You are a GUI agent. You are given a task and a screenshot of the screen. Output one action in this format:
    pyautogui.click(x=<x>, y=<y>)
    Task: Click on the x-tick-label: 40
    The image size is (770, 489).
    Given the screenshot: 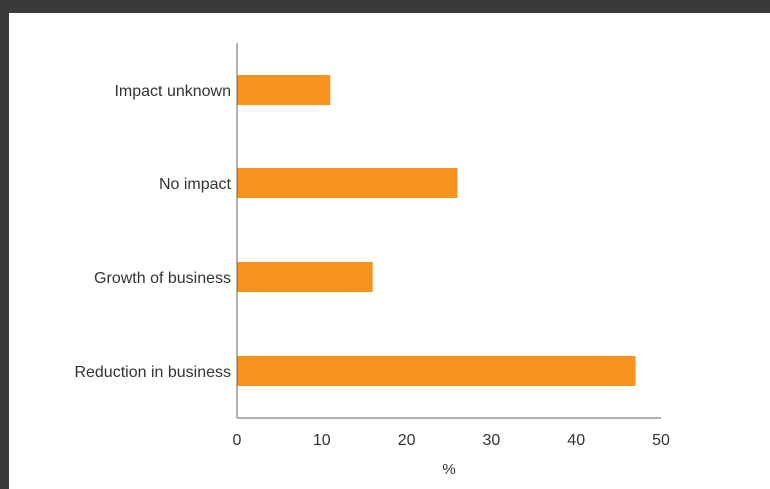 What is the action you would take?
    pyautogui.click(x=576, y=440)
    